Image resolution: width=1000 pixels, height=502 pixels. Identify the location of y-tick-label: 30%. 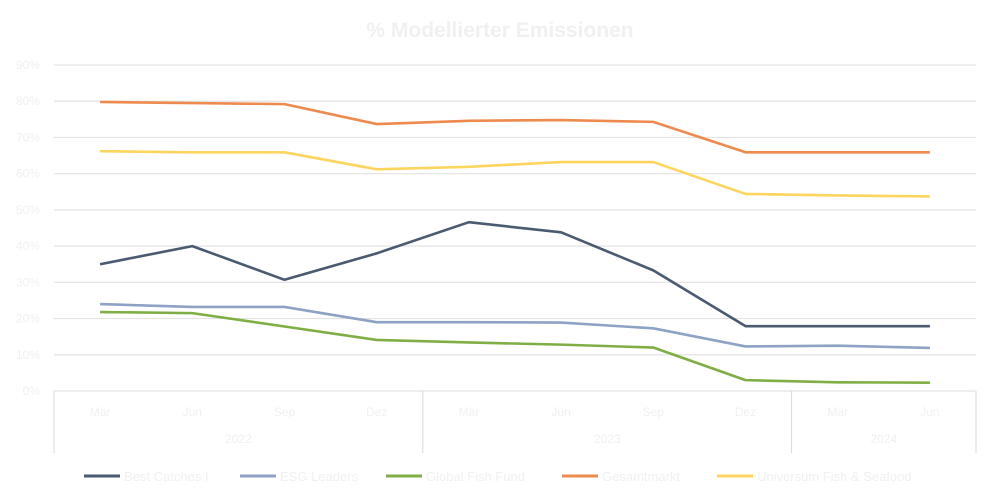
(28, 282).